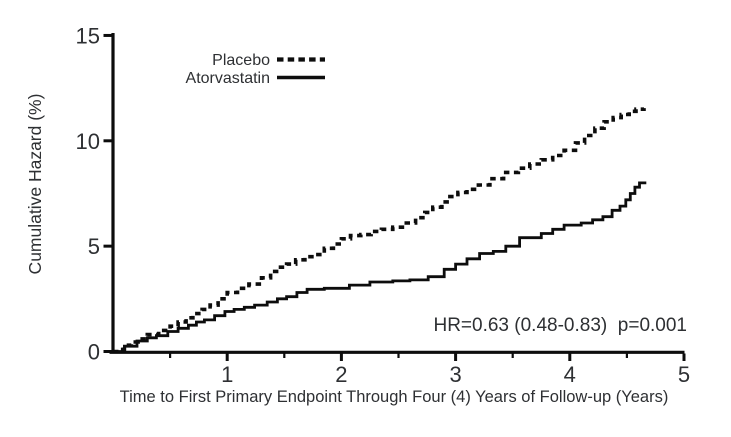 The width and height of the screenshot is (731, 437). What do you see at coordinates (227, 374) in the screenshot?
I see `x-tick-label: 1` at bounding box center [227, 374].